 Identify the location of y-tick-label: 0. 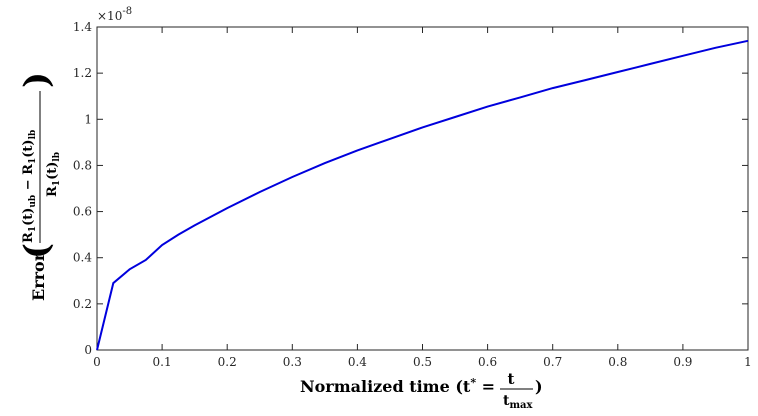
(88, 350).